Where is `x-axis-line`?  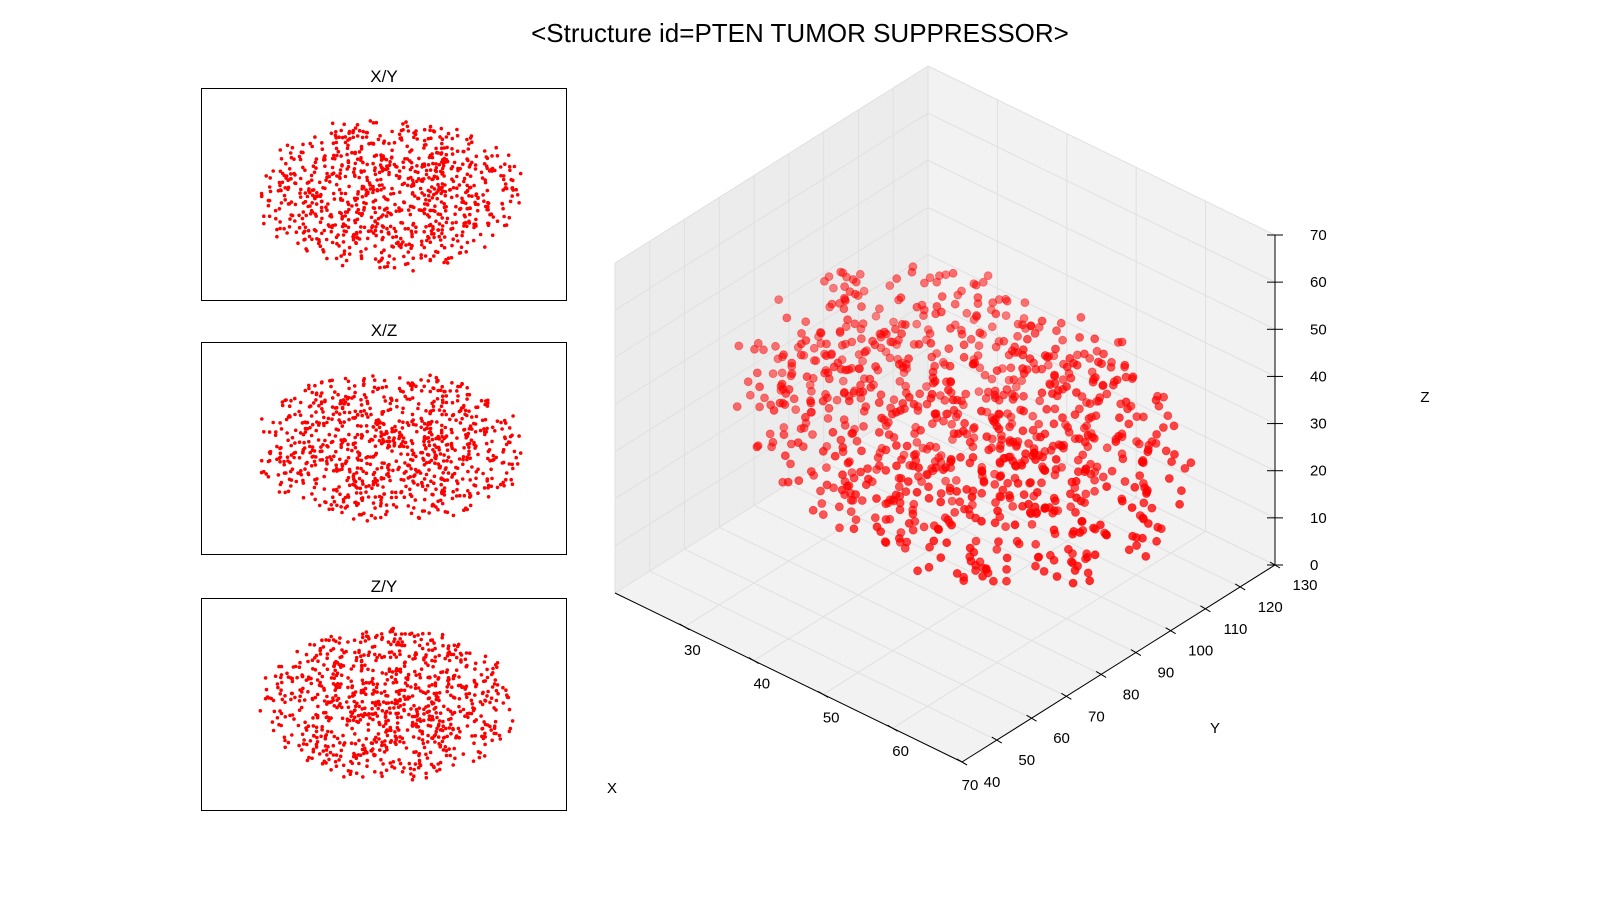
x-axis-line is located at coordinates (788, 677).